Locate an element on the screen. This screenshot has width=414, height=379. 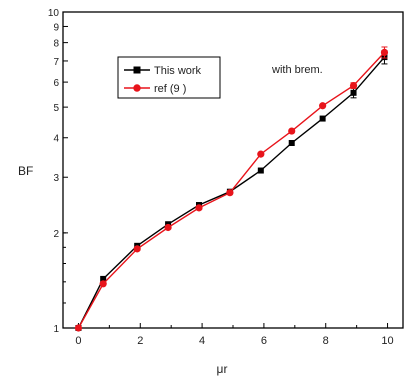
y-tick-label-4: 4 is located at coordinates (56, 139).